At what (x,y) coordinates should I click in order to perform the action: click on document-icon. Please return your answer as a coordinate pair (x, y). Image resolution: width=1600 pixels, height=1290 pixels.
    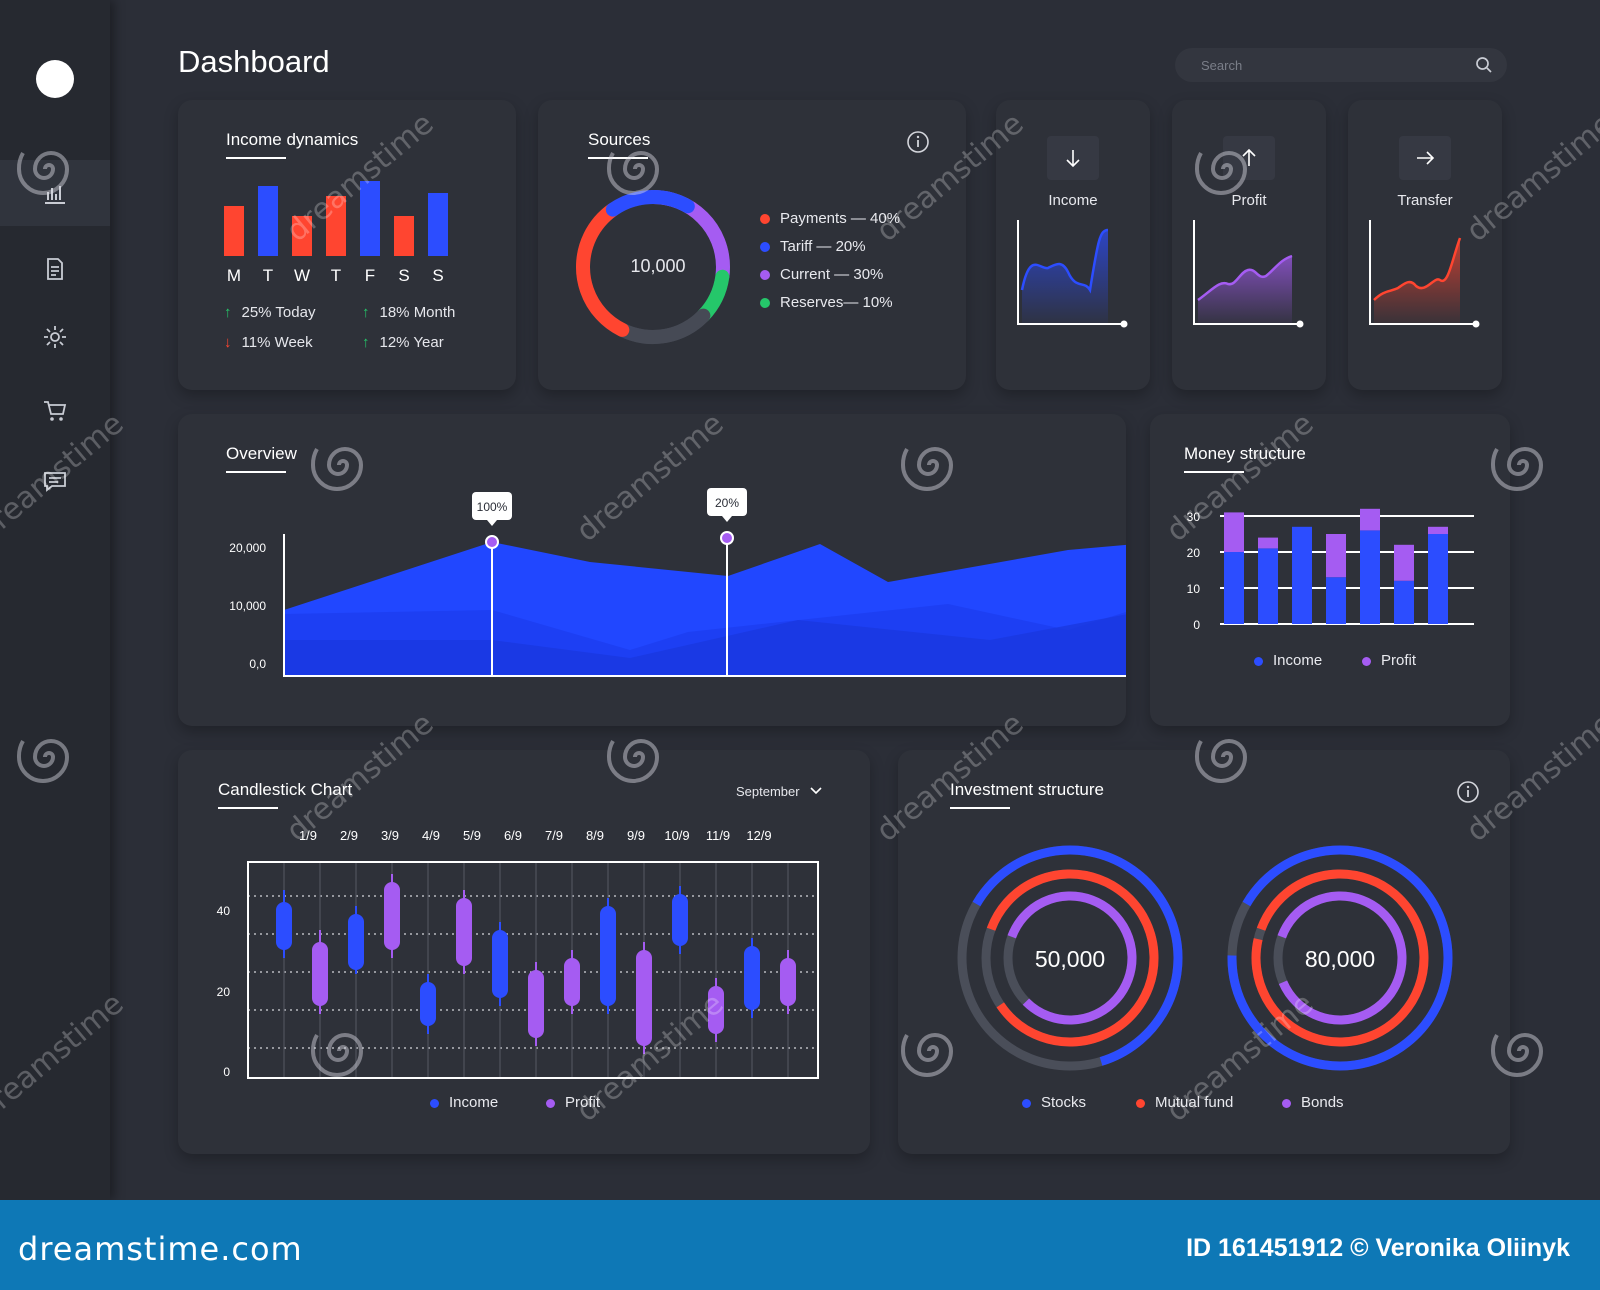
    Looking at the image, I should click on (55, 269).